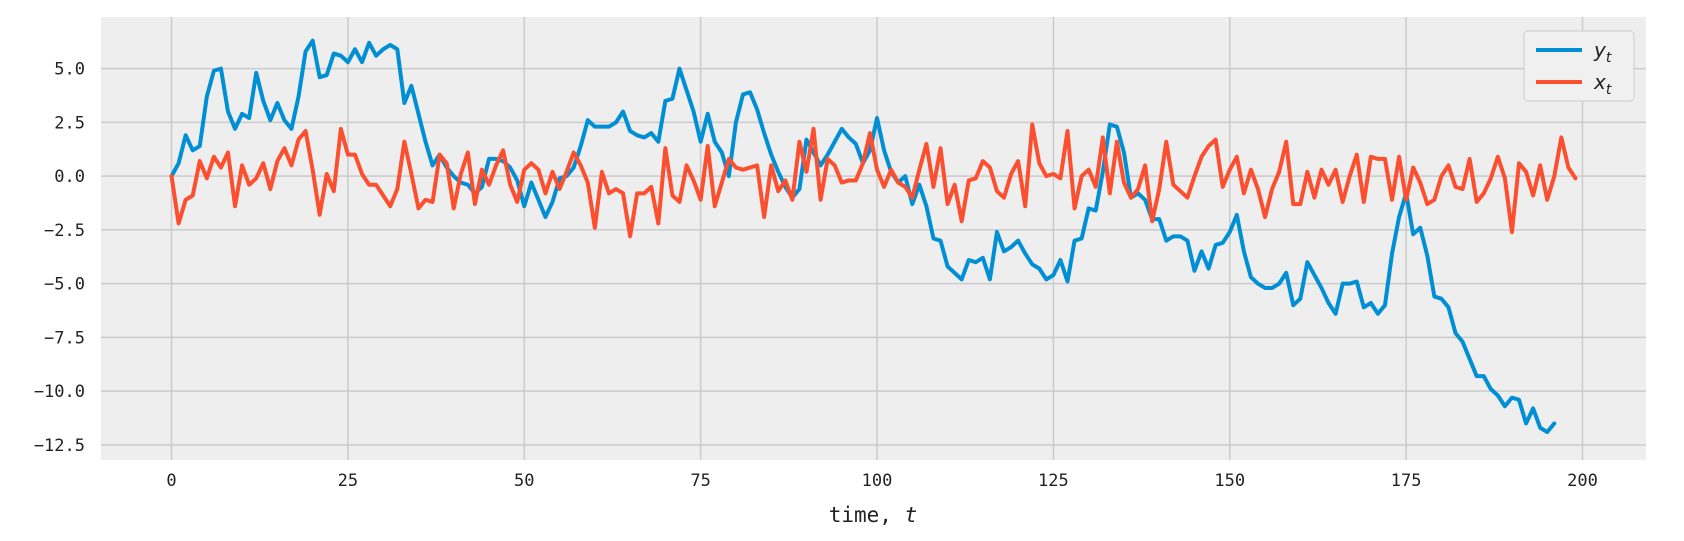  I want to click on legend: yt xt, so click(1579, 66).